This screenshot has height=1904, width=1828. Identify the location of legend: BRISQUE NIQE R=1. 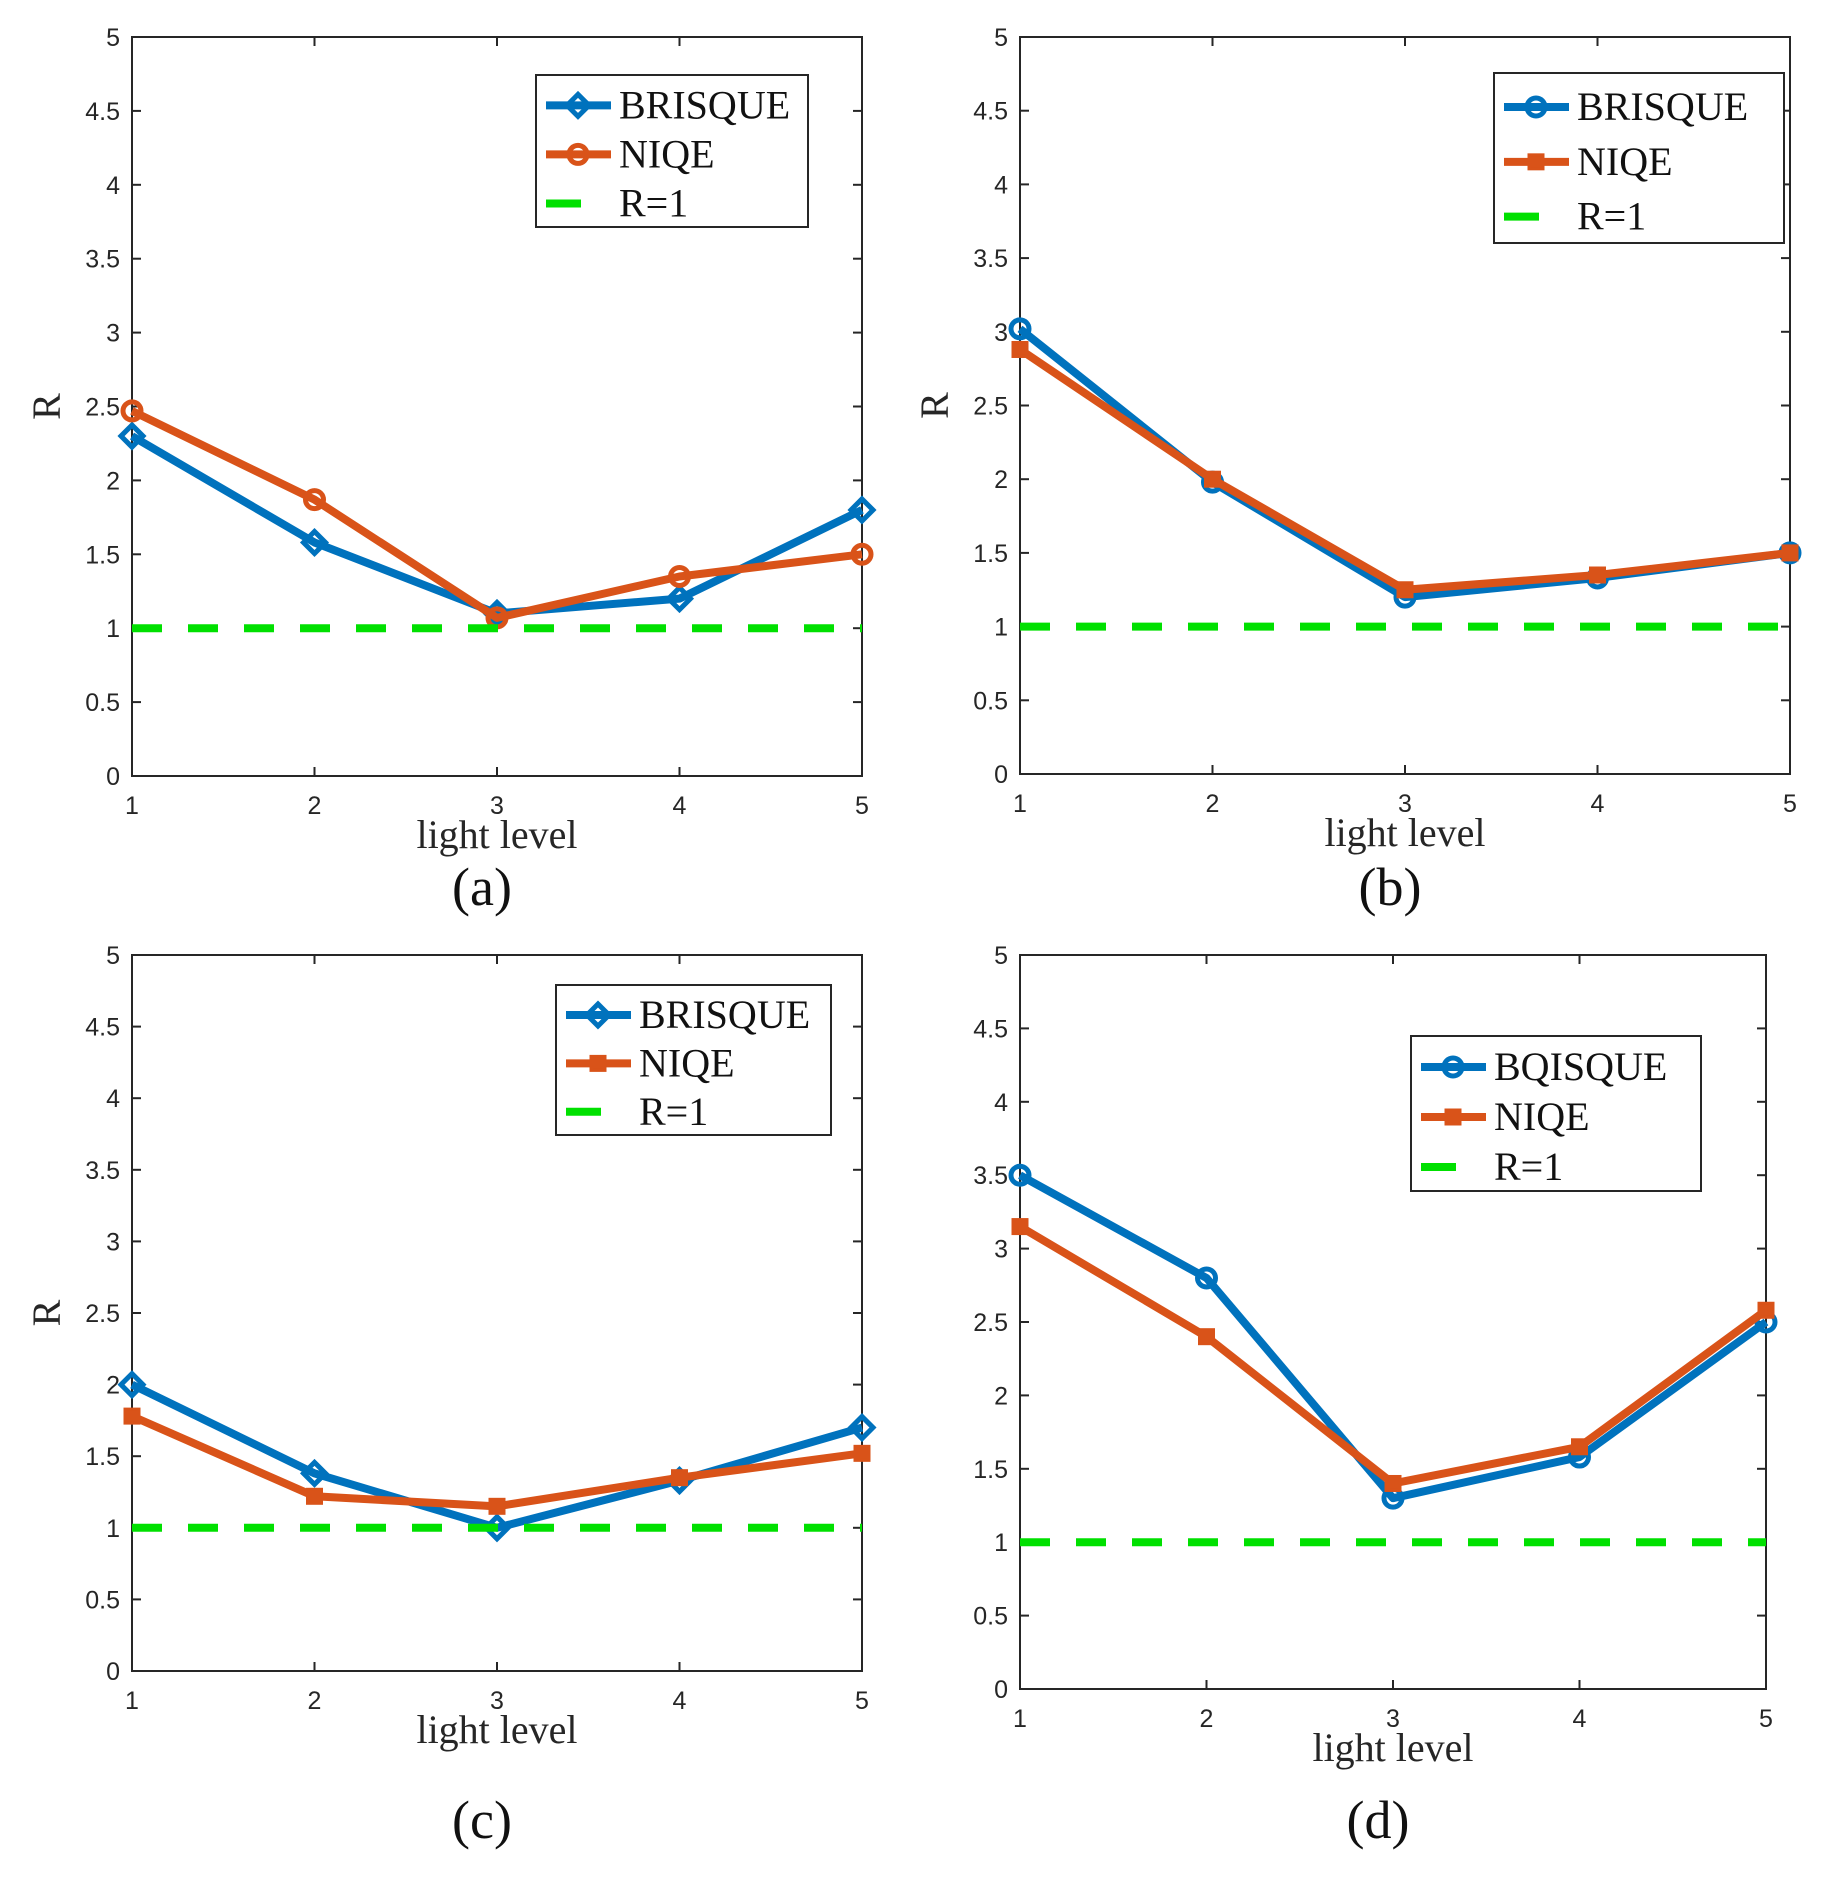
(1639, 158).